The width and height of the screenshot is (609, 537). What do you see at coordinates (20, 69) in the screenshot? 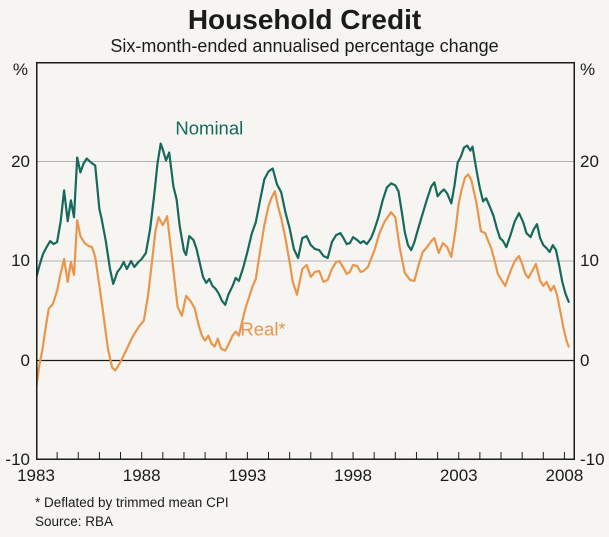
I see `y-axis-unit-left: %` at bounding box center [20, 69].